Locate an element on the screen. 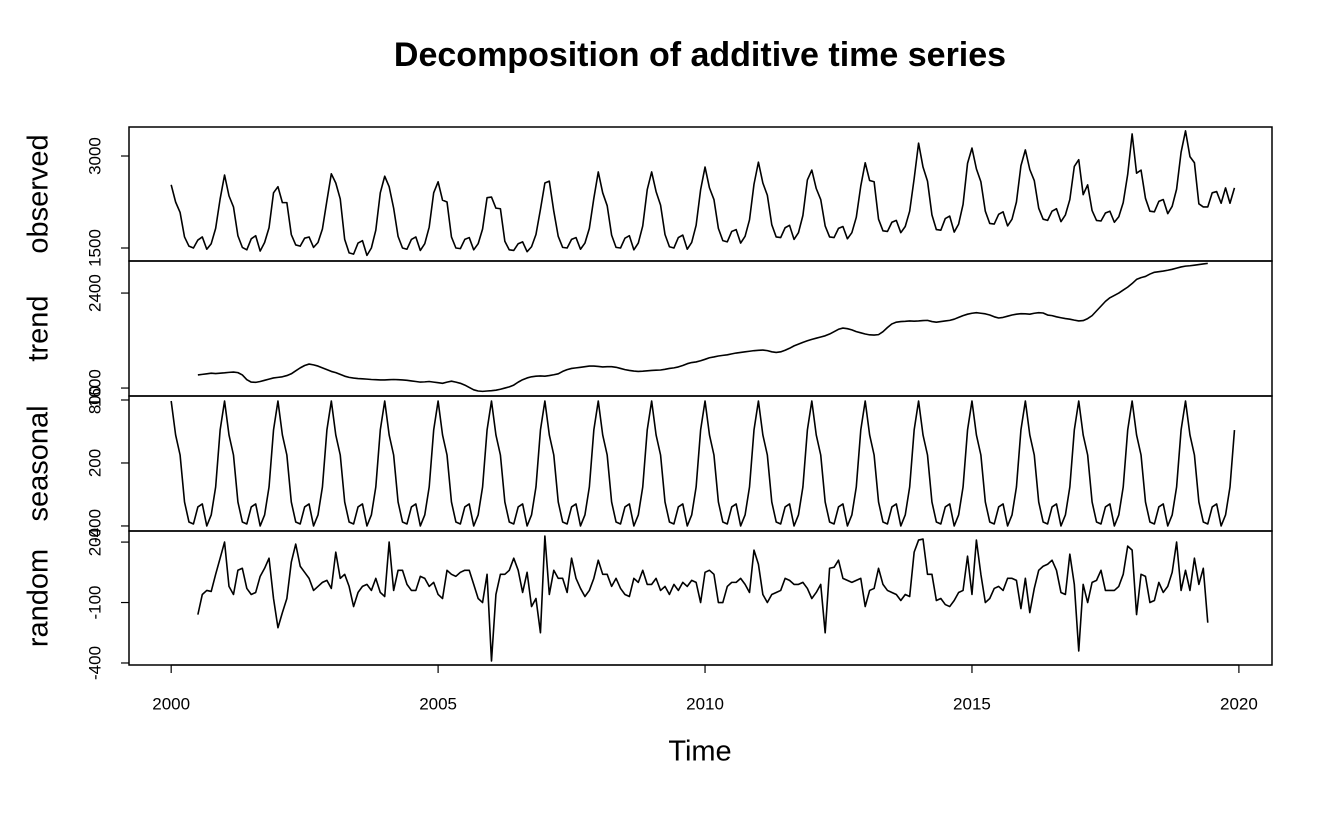  y-tick-label: 3000 is located at coordinates (94, 156).